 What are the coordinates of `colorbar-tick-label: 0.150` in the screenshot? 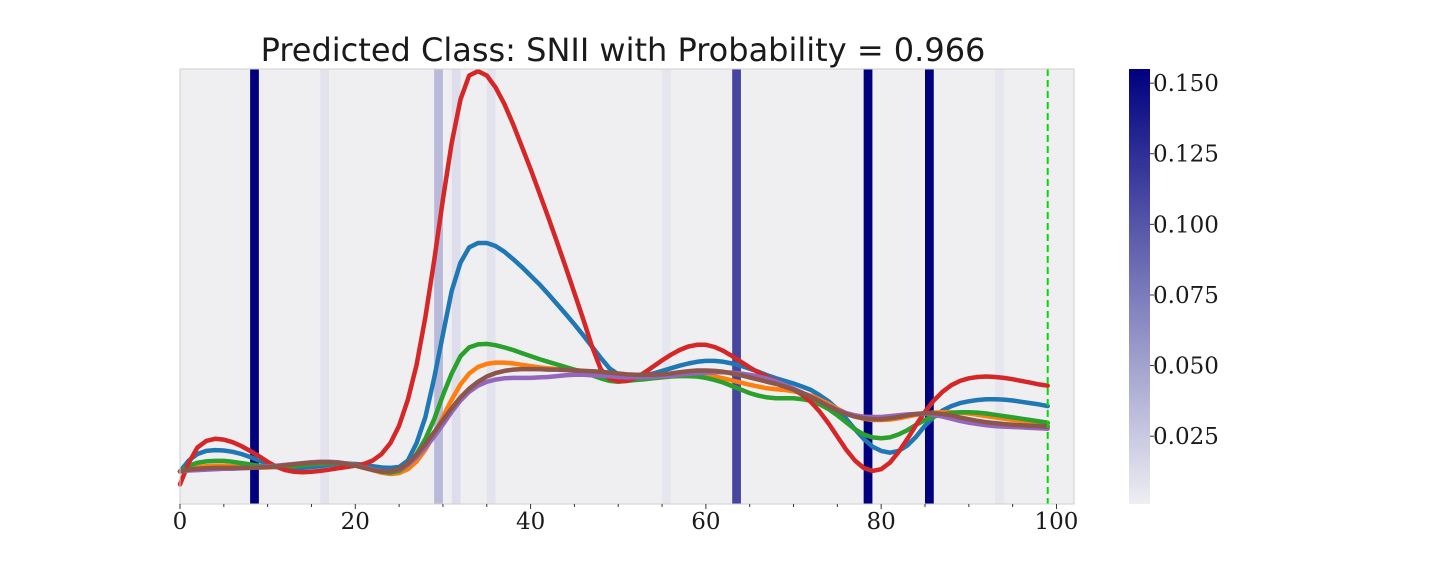 It's located at (1186, 84).